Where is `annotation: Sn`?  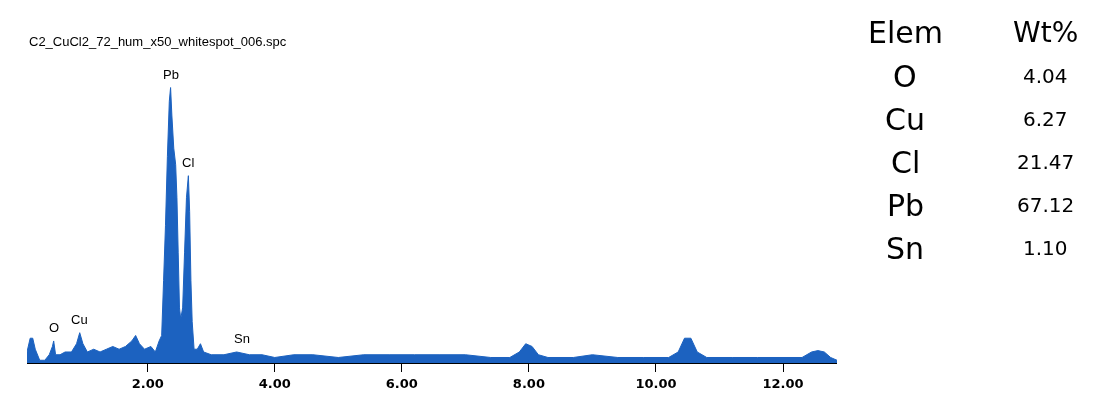 annotation: Sn is located at coordinates (242, 338).